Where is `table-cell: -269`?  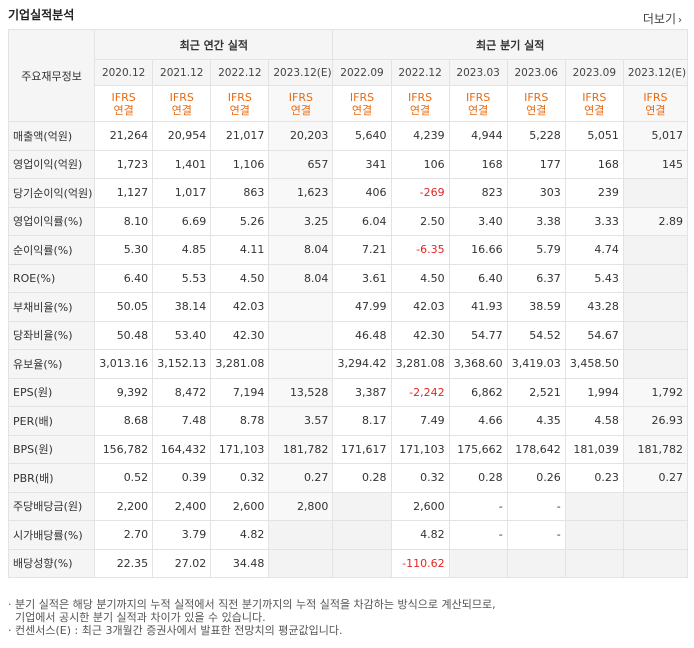 table-cell: -269 is located at coordinates (420, 193).